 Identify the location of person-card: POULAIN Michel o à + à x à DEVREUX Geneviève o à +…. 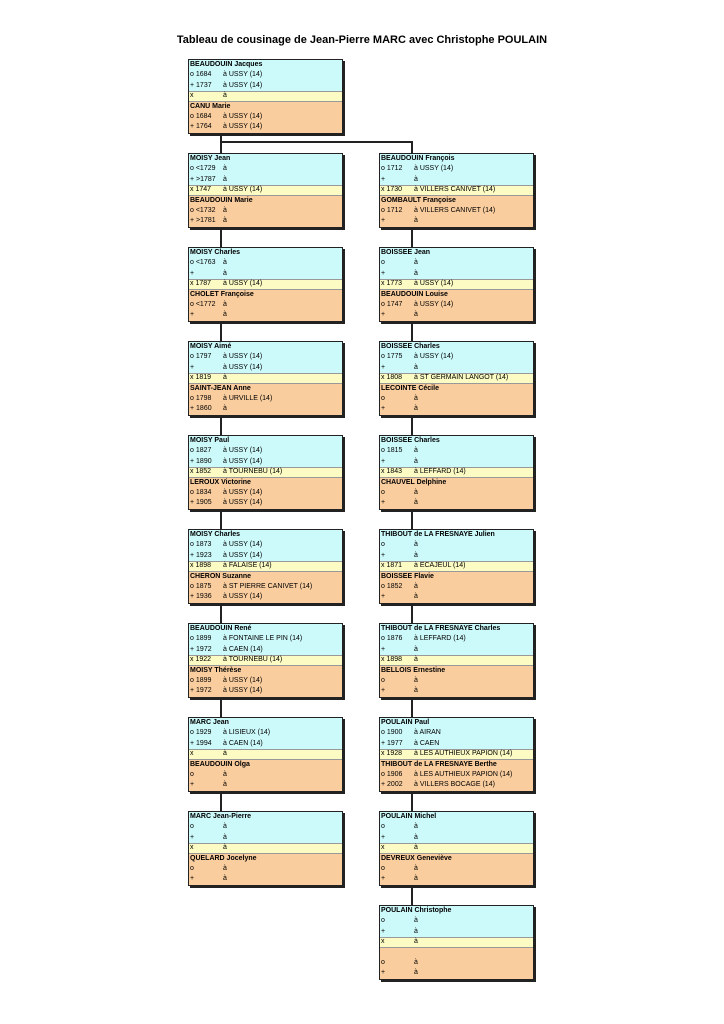
(456, 848).